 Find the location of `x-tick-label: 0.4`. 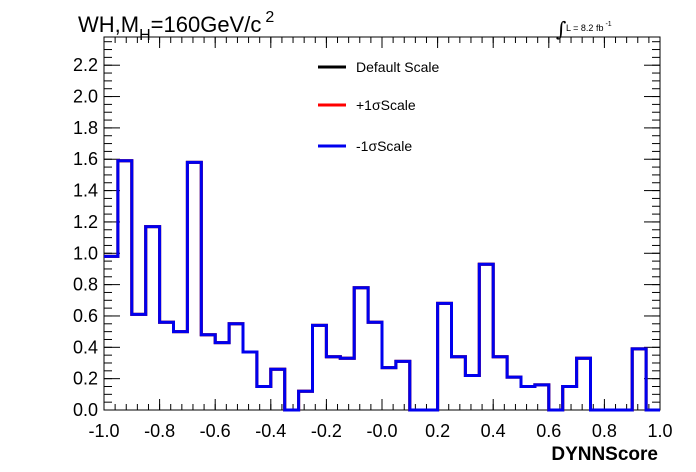

x-tick-label: 0.4 is located at coordinates (493, 431).